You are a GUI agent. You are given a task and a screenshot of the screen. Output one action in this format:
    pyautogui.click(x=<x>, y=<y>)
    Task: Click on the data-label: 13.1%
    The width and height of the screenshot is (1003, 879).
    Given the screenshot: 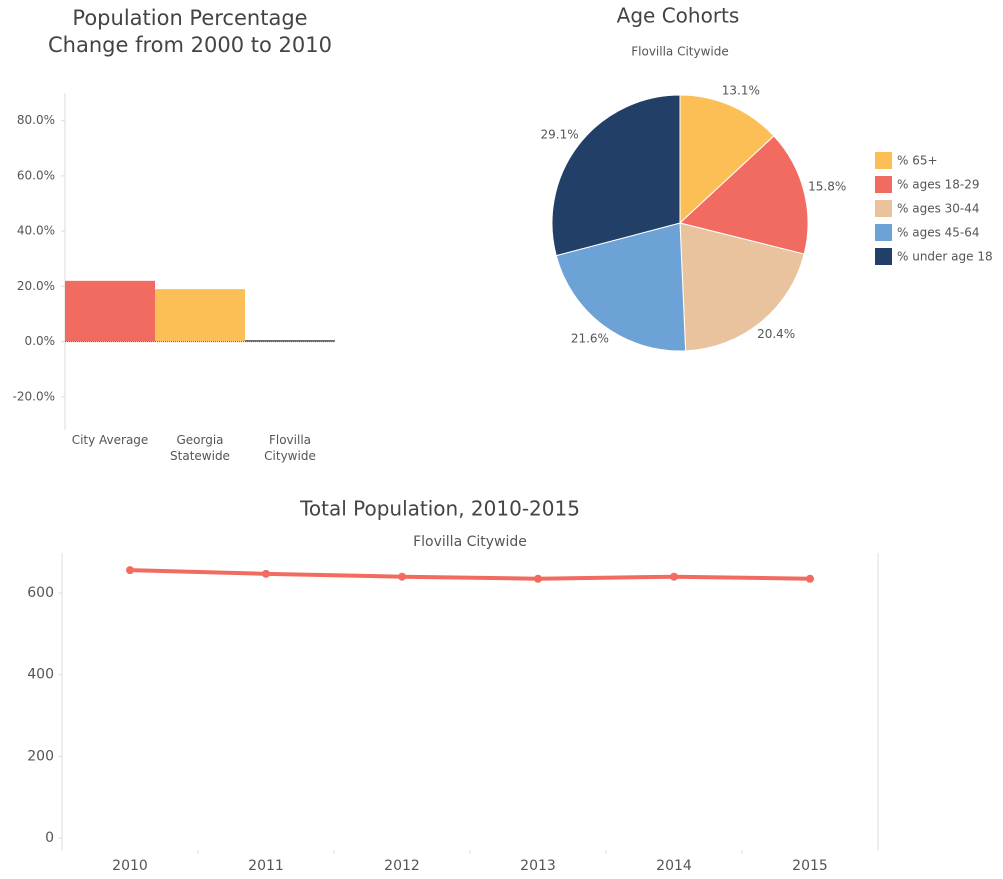 What is the action you would take?
    pyautogui.click(x=741, y=91)
    